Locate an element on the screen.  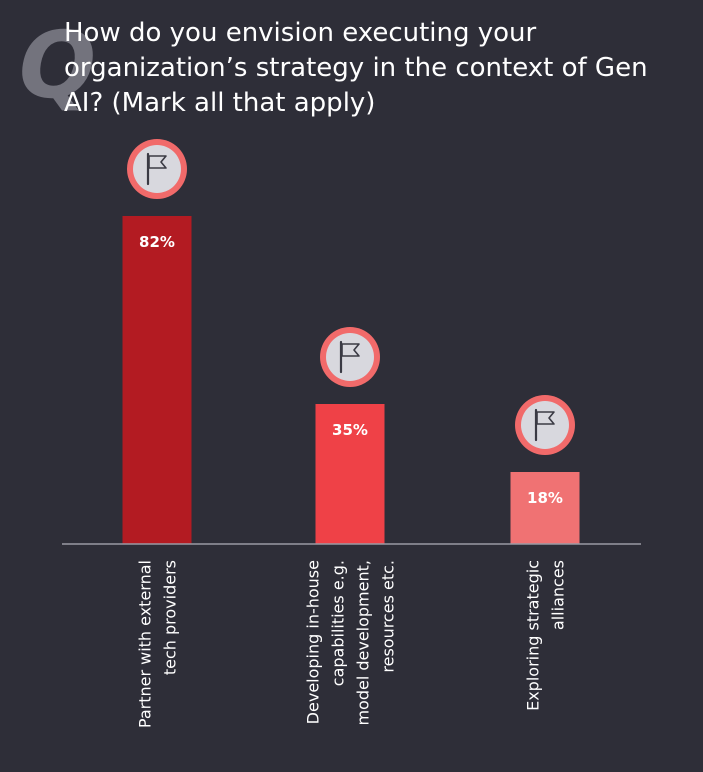
category-label-1: Partner with external tech providers is located at coordinates (158, 644).